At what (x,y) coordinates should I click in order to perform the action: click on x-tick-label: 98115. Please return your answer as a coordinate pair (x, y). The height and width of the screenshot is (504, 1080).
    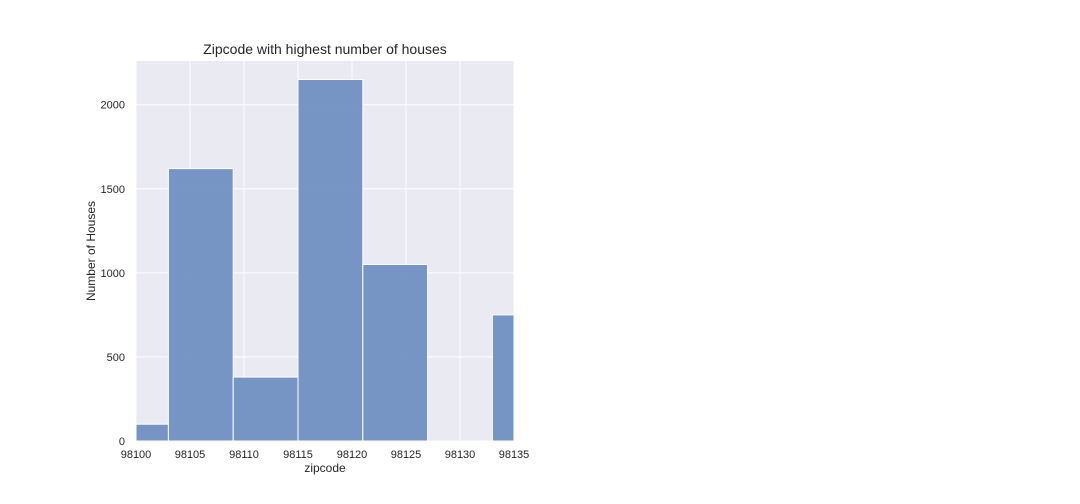
    Looking at the image, I should click on (298, 455).